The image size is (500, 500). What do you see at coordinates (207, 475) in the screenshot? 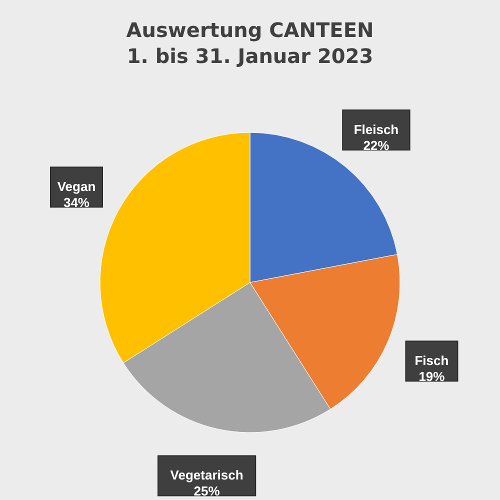
I see `slice-label: Vegetarisch` at bounding box center [207, 475].